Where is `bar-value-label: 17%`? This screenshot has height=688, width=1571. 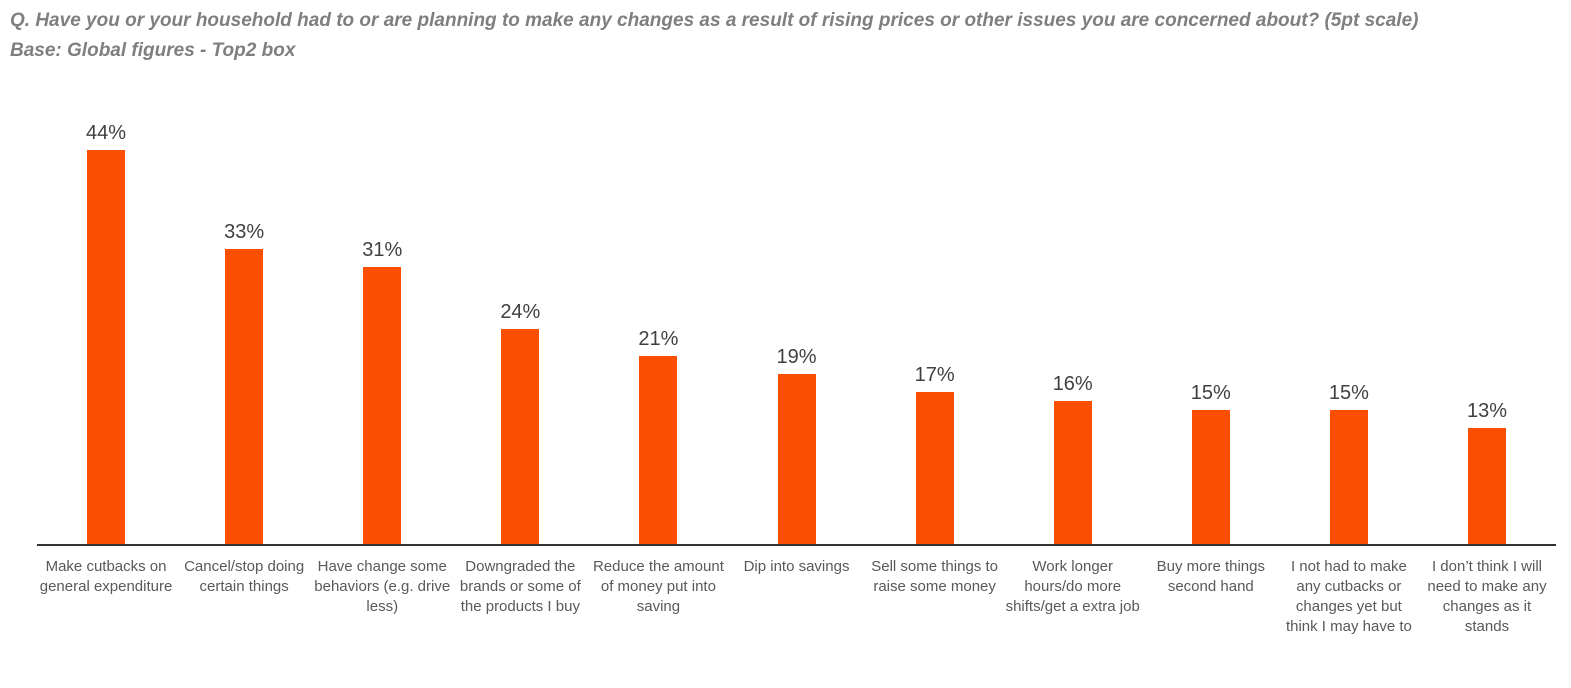
bar-value-label: 17% is located at coordinates (934, 374).